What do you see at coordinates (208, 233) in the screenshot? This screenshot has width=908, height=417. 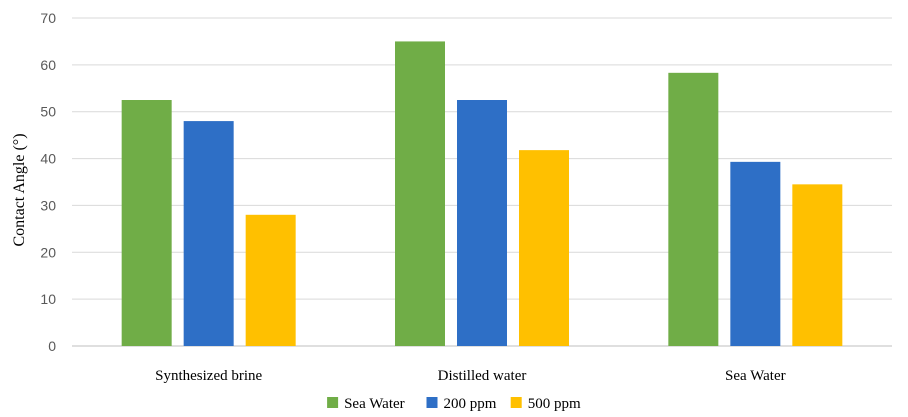 I see `bar-200-ppm-synthesized-brine` at bounding box center [208, 233].